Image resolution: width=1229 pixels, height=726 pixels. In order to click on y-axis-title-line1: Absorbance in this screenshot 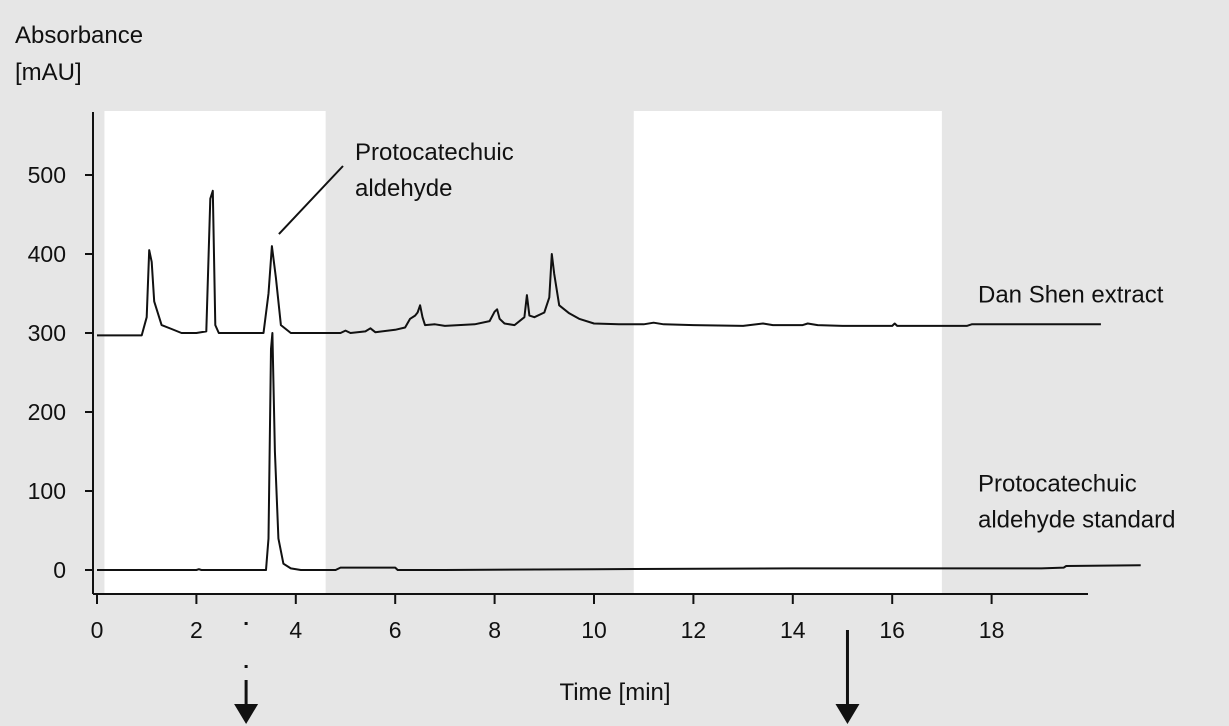, I will do `click(79, 35)`.